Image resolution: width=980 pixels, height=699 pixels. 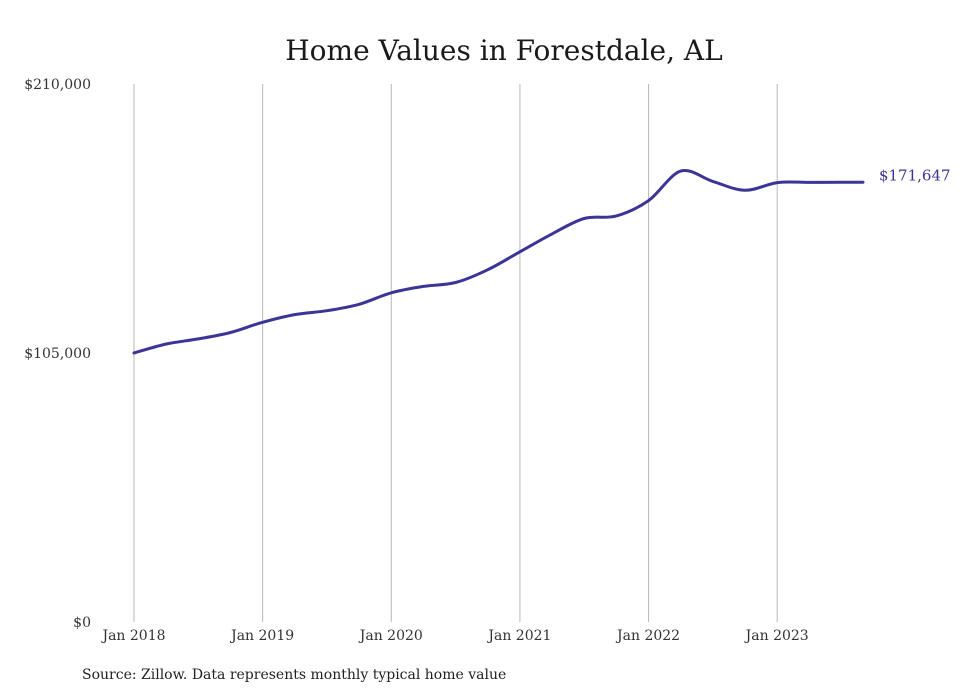 I want to click on end-value-label: $171,647, so click(x=915, y=175).